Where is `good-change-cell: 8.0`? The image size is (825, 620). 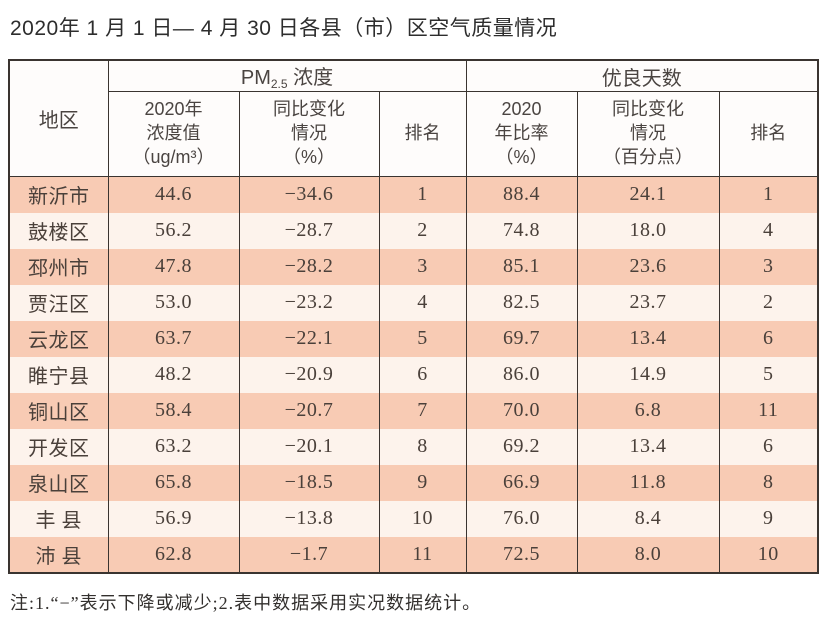
good-change-cell: 8.0 is located at coordinates (648, 554).